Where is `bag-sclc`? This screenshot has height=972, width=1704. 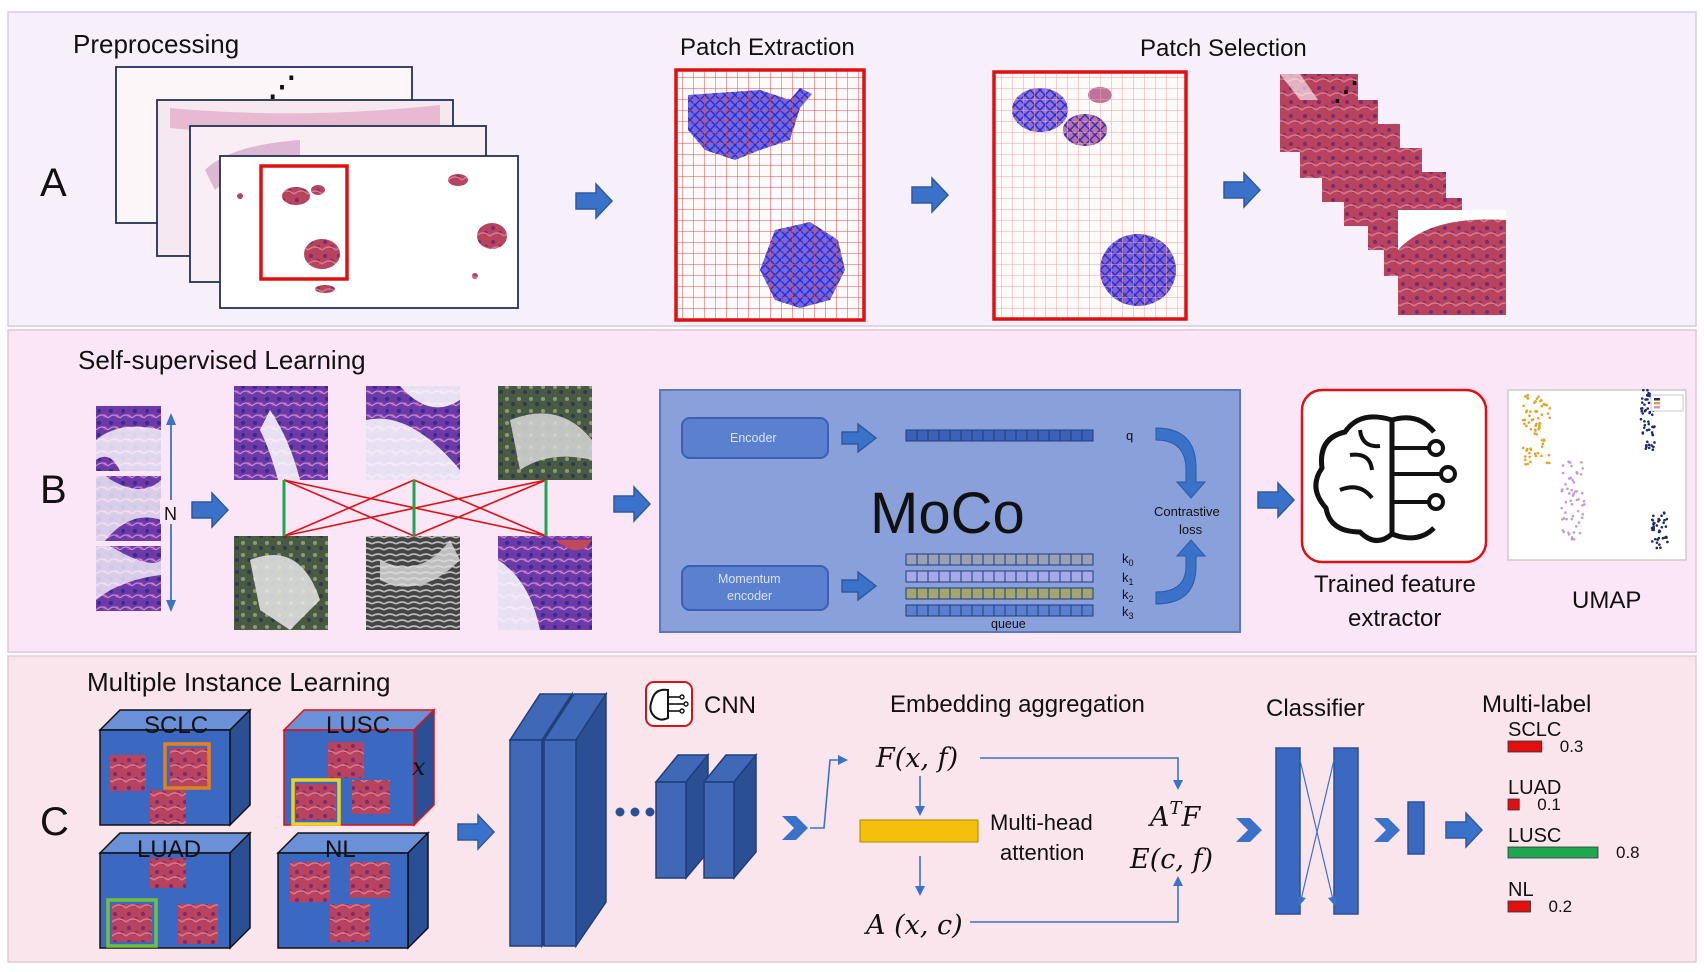 bag-sclc is located at coordinates (175, 767).